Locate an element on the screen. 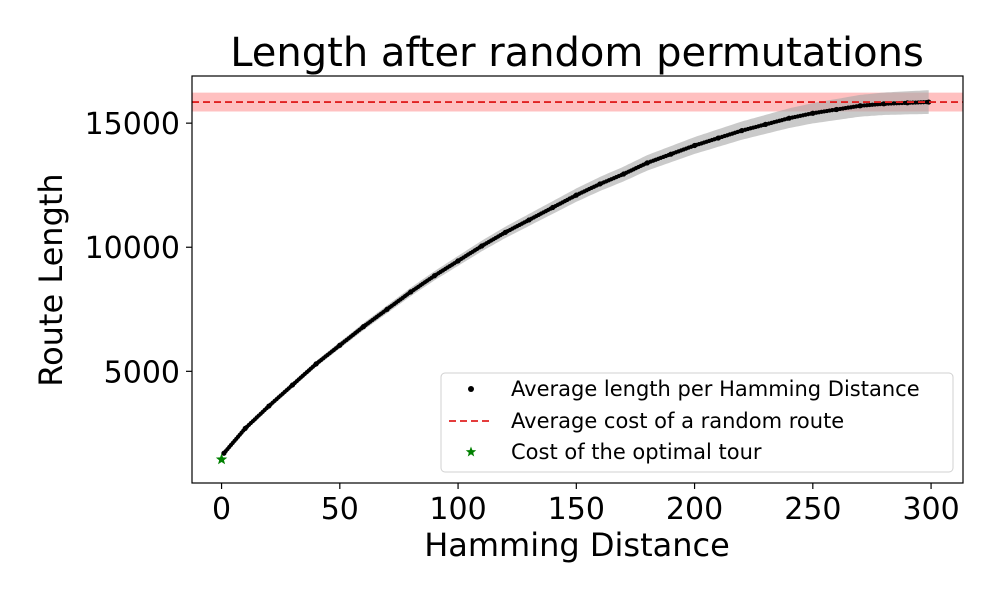 This screenshot has height=604, width=1000. legend-dot-icon is located at coordinates (471, 389).